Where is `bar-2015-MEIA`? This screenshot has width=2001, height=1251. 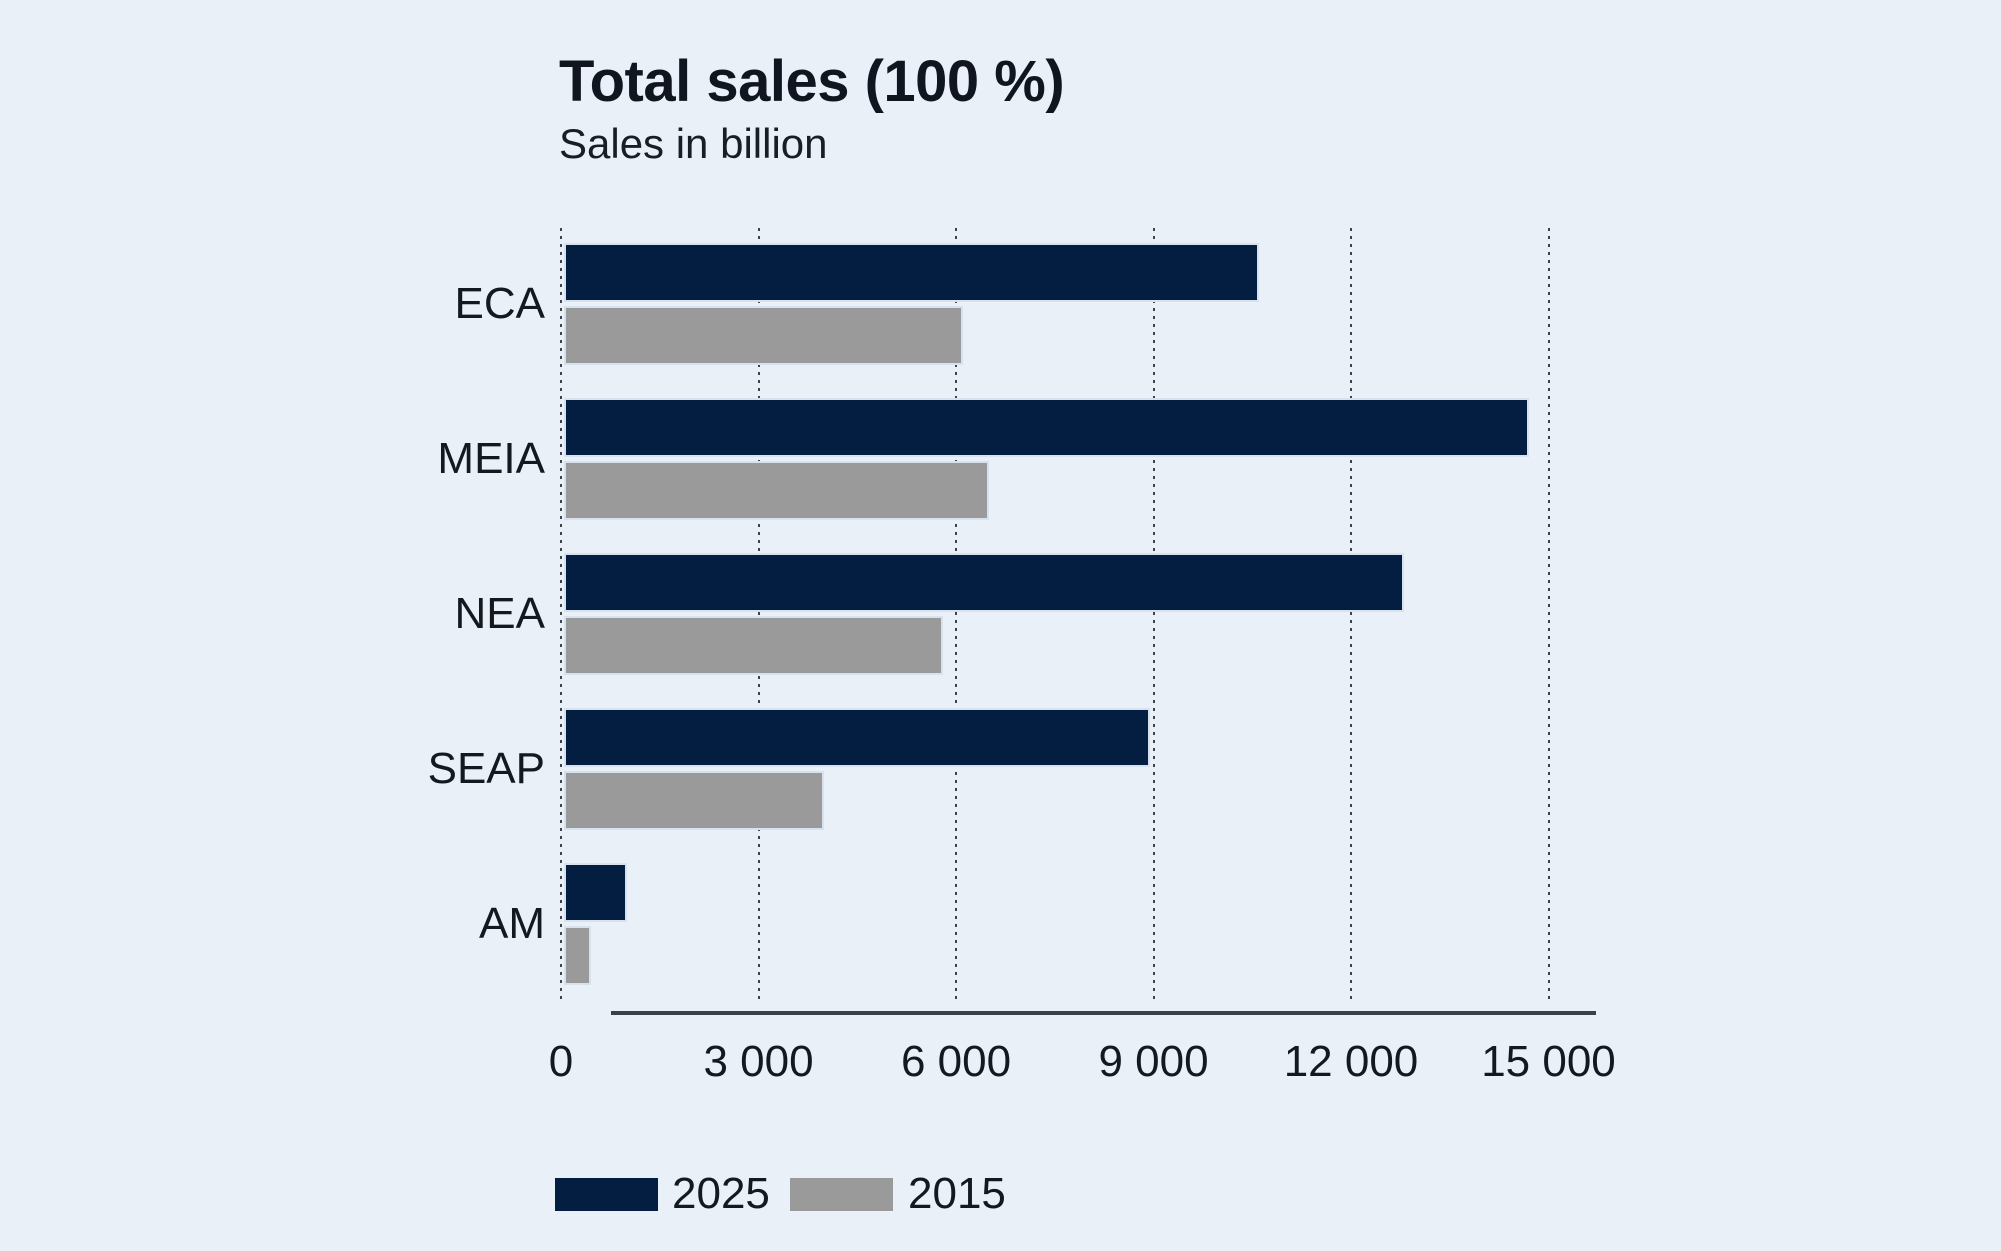 bar-2015-MEIA is located at coordinates (776, 490).